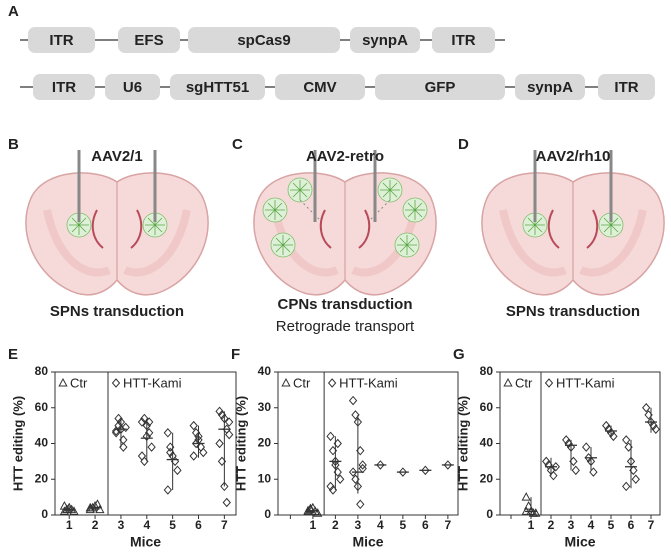 This screenshot has height=557, width=671. Describe the element at coordinates (117, 222) in the screenshot. I see `brain-b` at that location.